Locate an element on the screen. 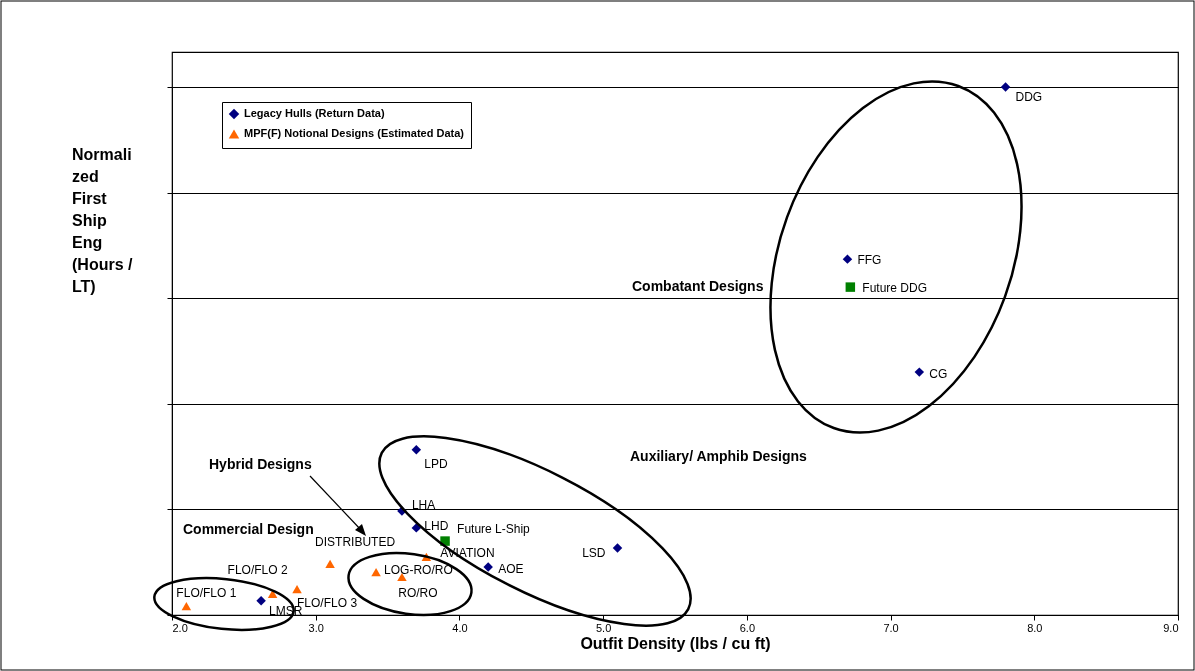  annotation: LOG-RO/RO is located at coordinates (418, 570).